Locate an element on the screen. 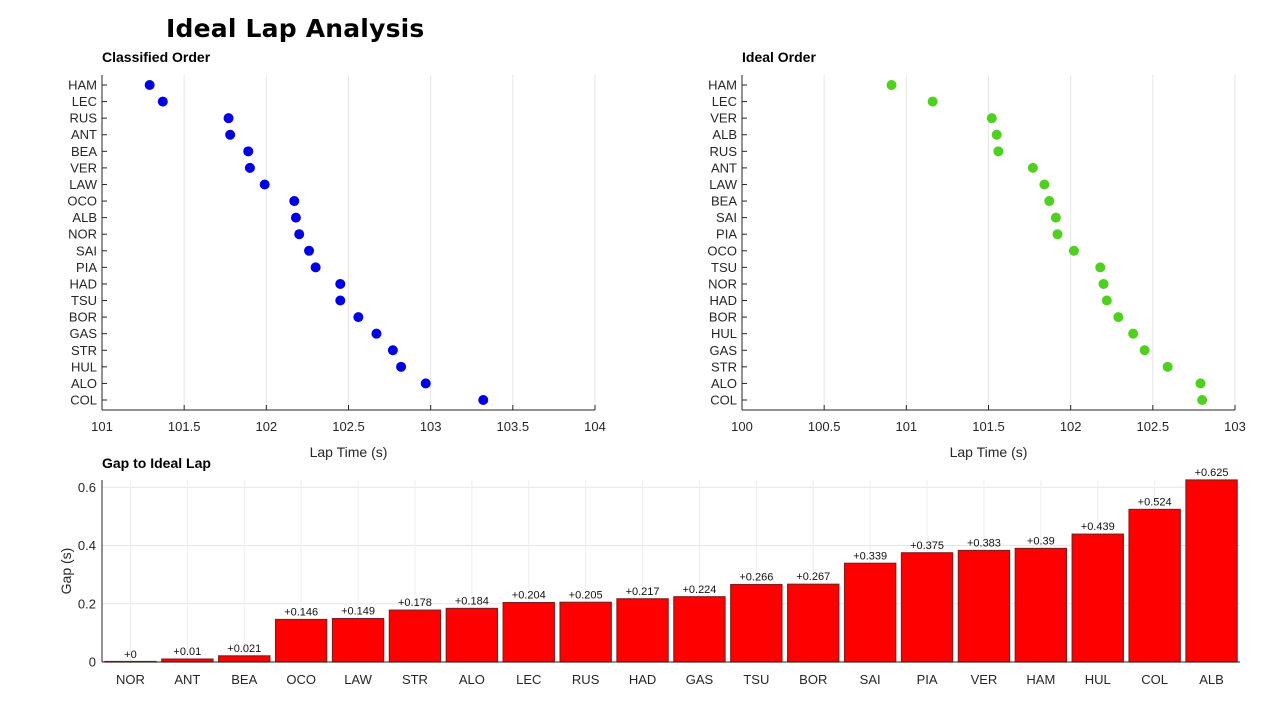 This screenshot has width=1280, height=720. gap-data-label: +0.339 is located at coordinates (870, 556).